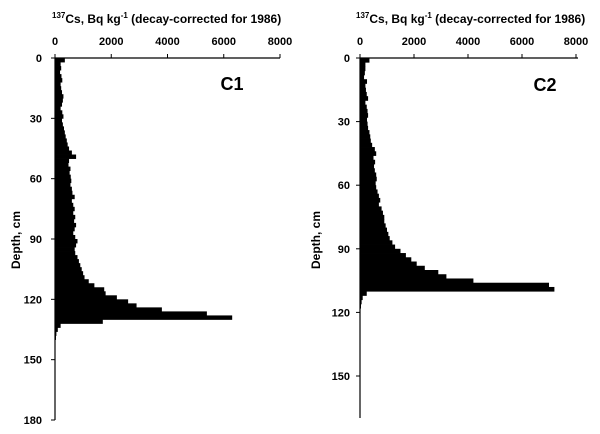  Describe the element at coordinates (344, 186) in the screenshot. I see `y-tick-label: 60` at that location.